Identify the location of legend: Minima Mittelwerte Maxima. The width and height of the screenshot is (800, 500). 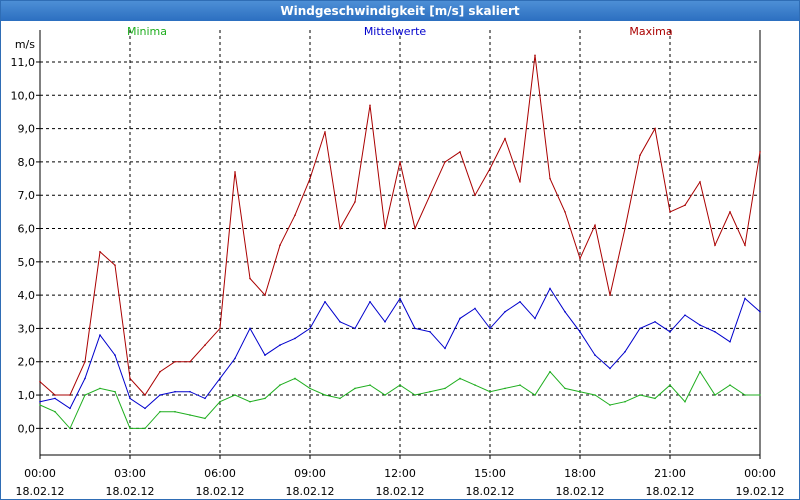
(400, 31).